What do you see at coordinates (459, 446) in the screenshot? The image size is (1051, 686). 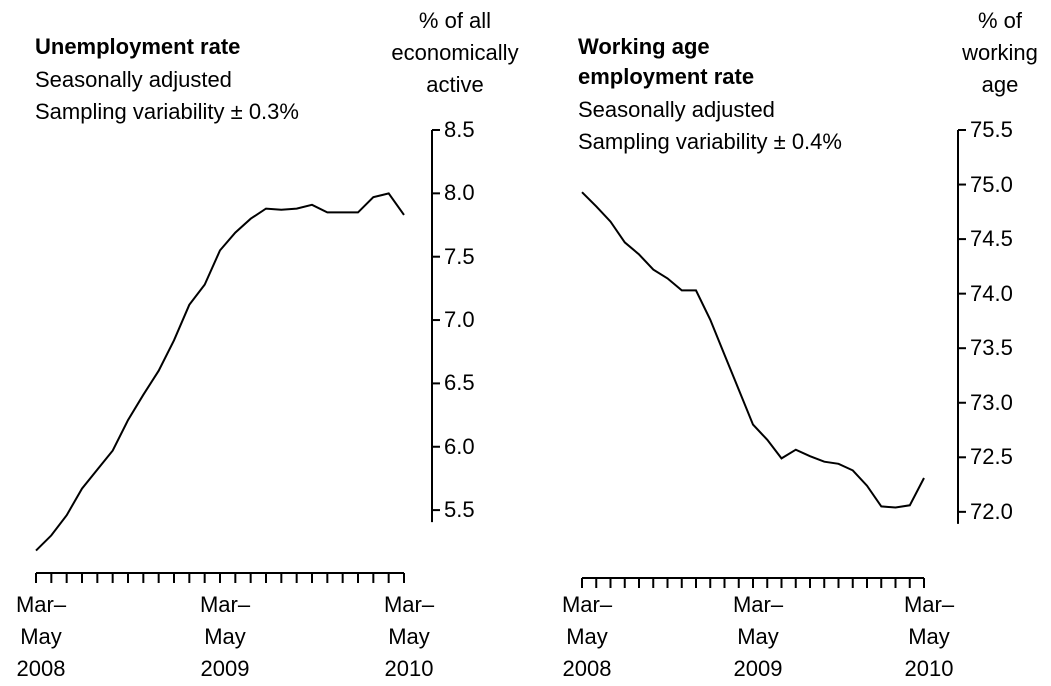 I see `y-tick-label: 6.0` at bounding box center [459, 446].